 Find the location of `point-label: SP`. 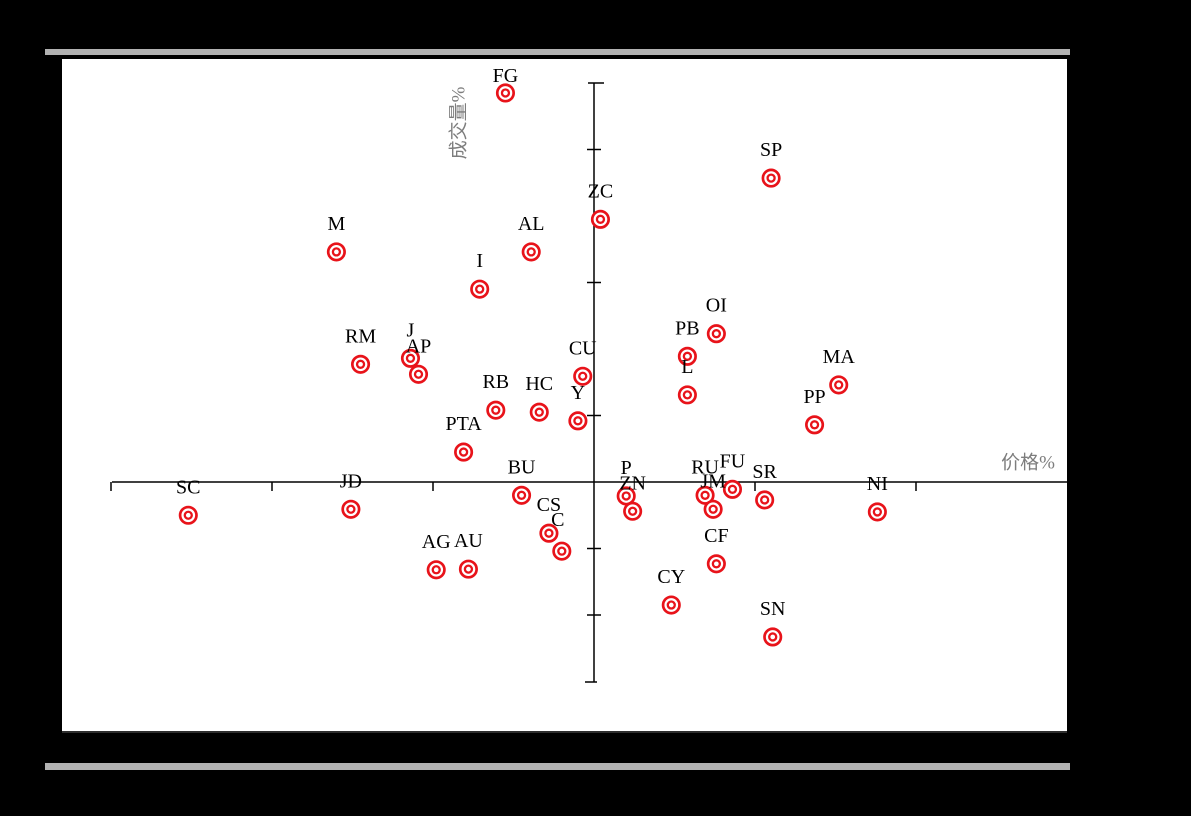

point-label: SP is located at coordinates (771, 150).